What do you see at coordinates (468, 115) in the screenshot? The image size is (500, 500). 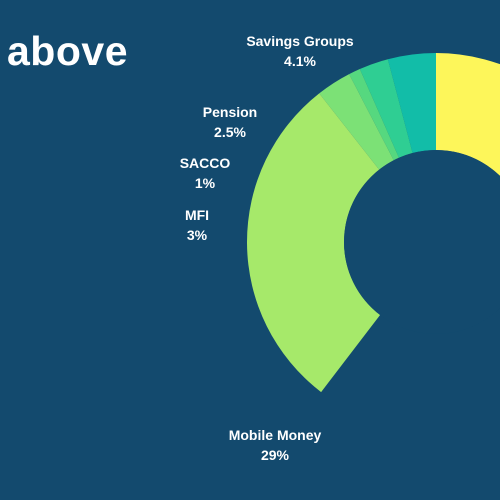 I see `donut-slice-partial` at bounding box center [468, 115].